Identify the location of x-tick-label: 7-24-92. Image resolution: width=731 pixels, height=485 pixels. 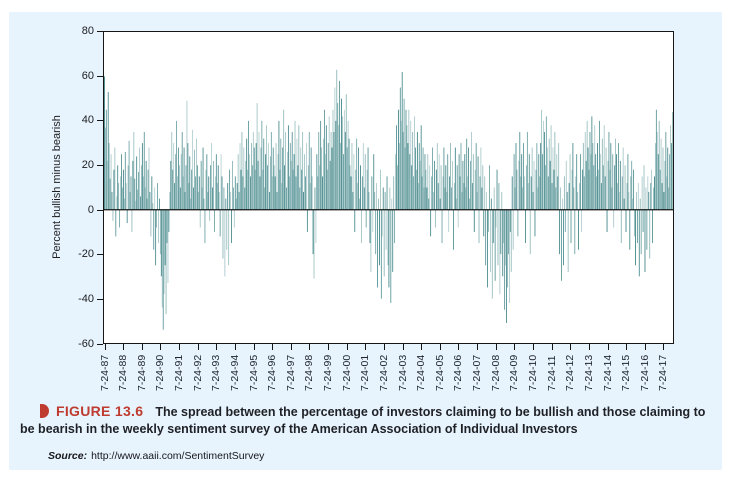
(197, 372).